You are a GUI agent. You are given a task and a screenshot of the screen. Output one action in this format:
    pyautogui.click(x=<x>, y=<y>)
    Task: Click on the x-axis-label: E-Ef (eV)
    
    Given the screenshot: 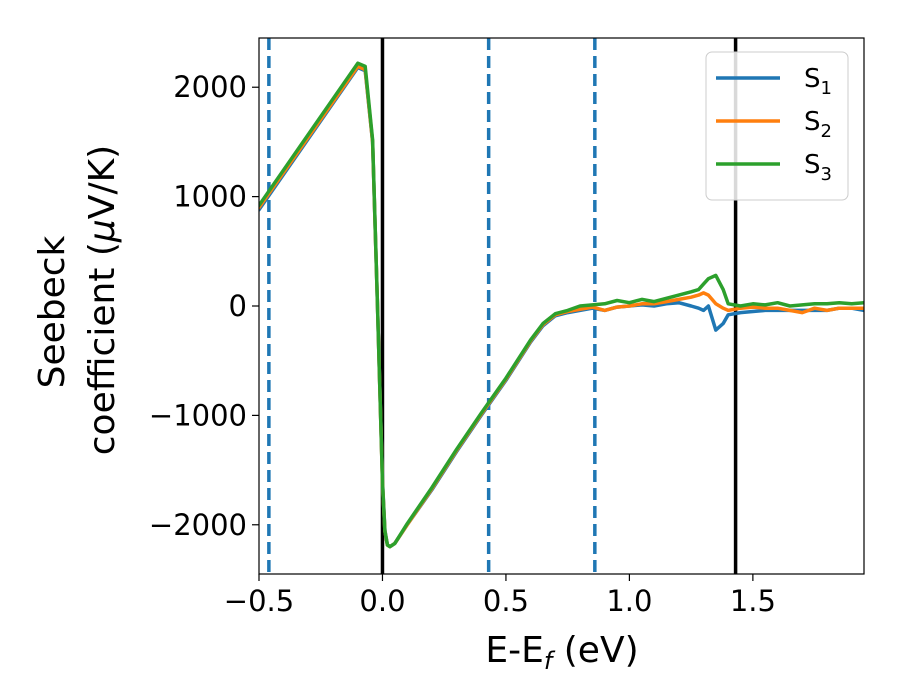 What is the action you would take?
    pyautogui.click(x=561, y=652)
    